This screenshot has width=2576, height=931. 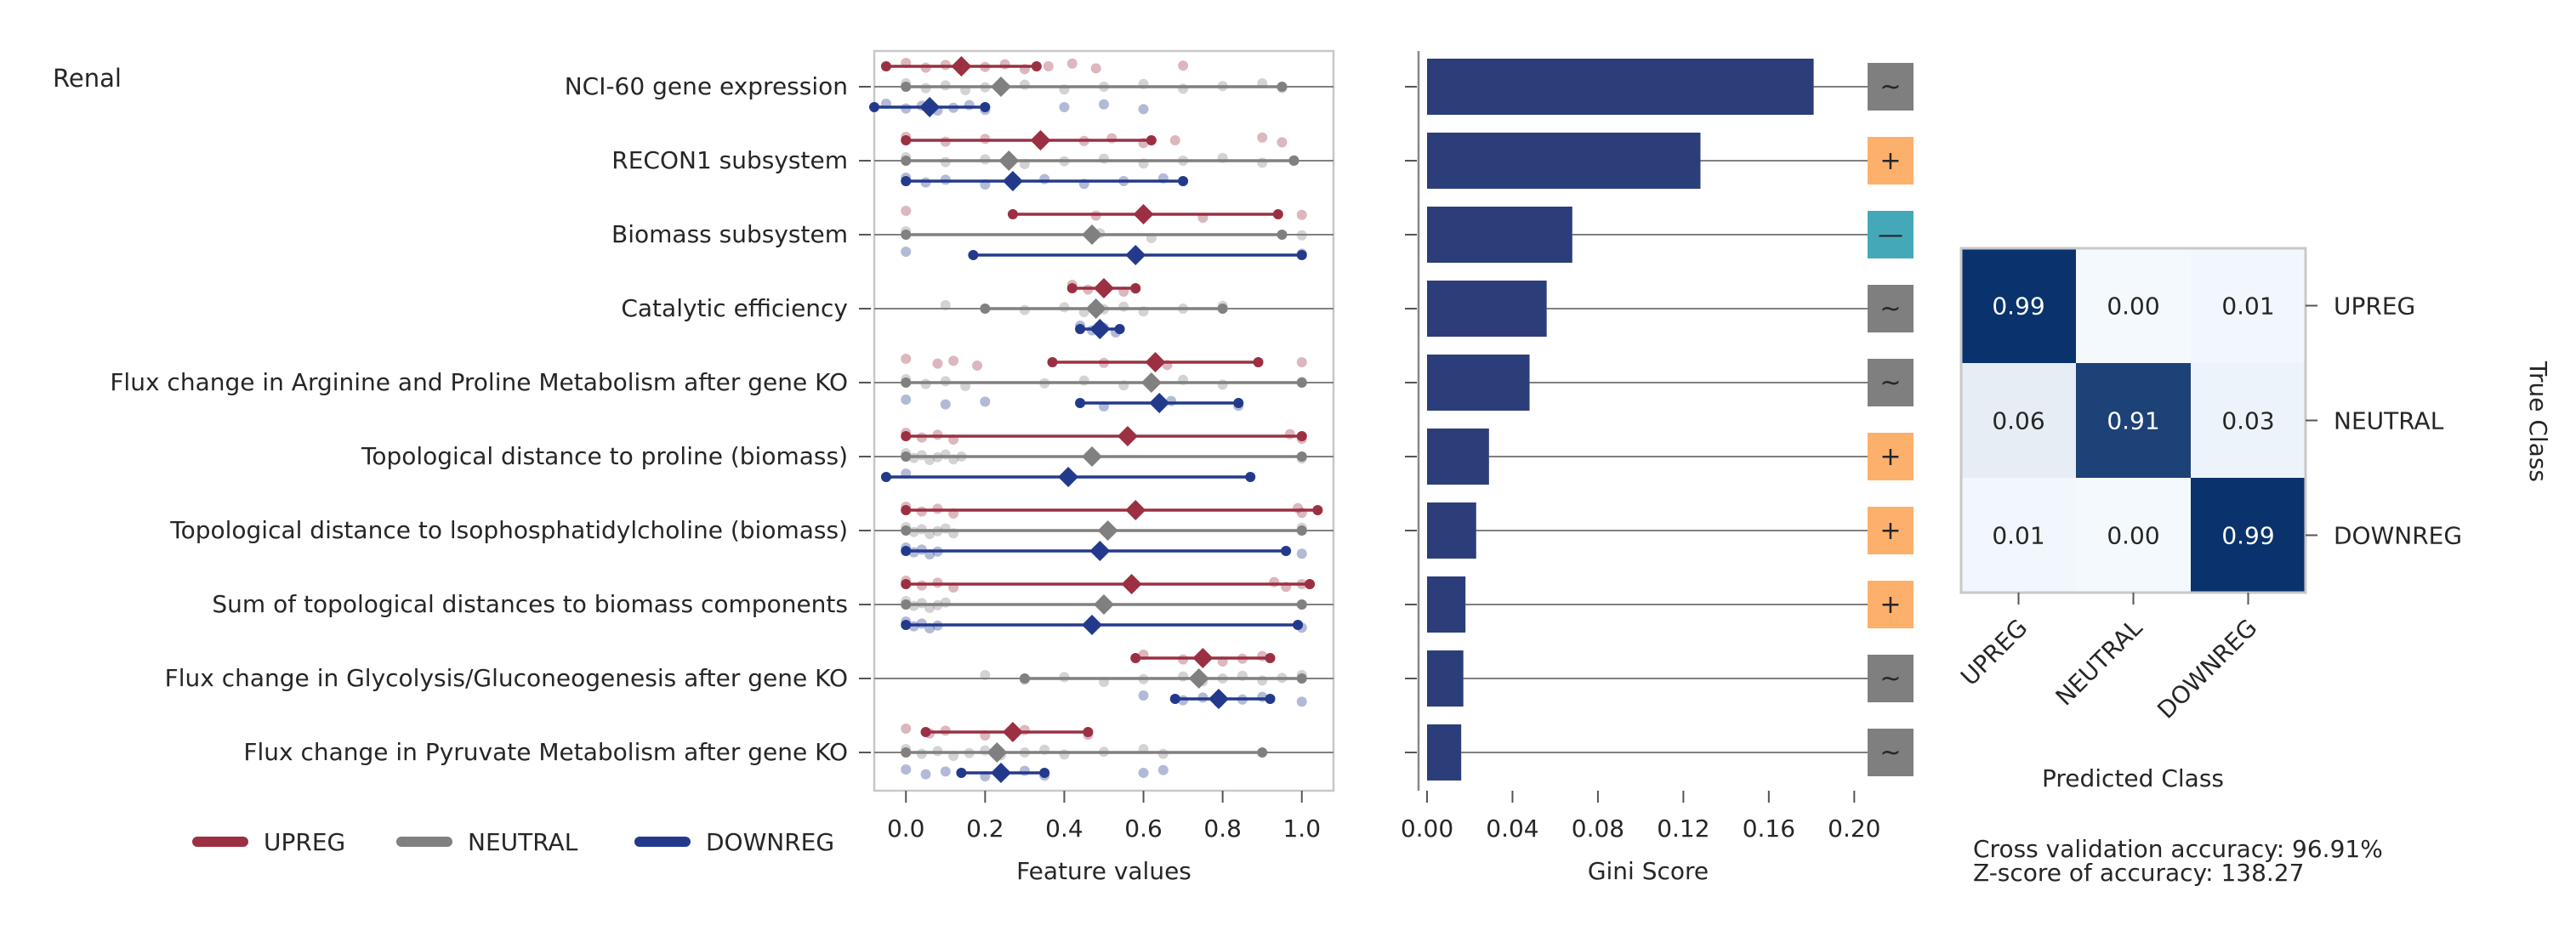 I want to click on cm-ylabel: True Class, so click(x=2538, y=421).